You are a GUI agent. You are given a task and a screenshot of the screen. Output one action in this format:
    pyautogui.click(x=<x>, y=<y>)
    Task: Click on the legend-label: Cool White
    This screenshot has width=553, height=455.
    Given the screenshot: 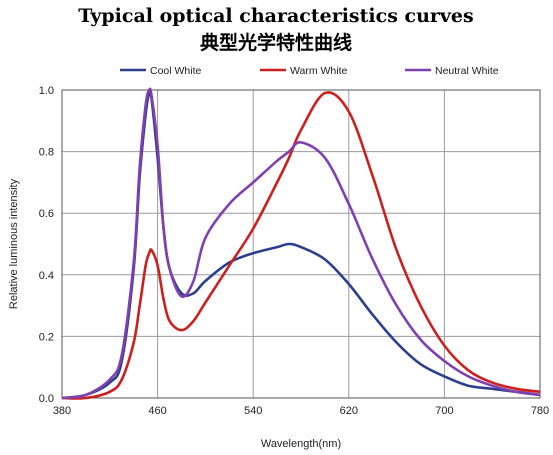 What is the action you would take?
    pyautogui.click(x=176, y=71)
    